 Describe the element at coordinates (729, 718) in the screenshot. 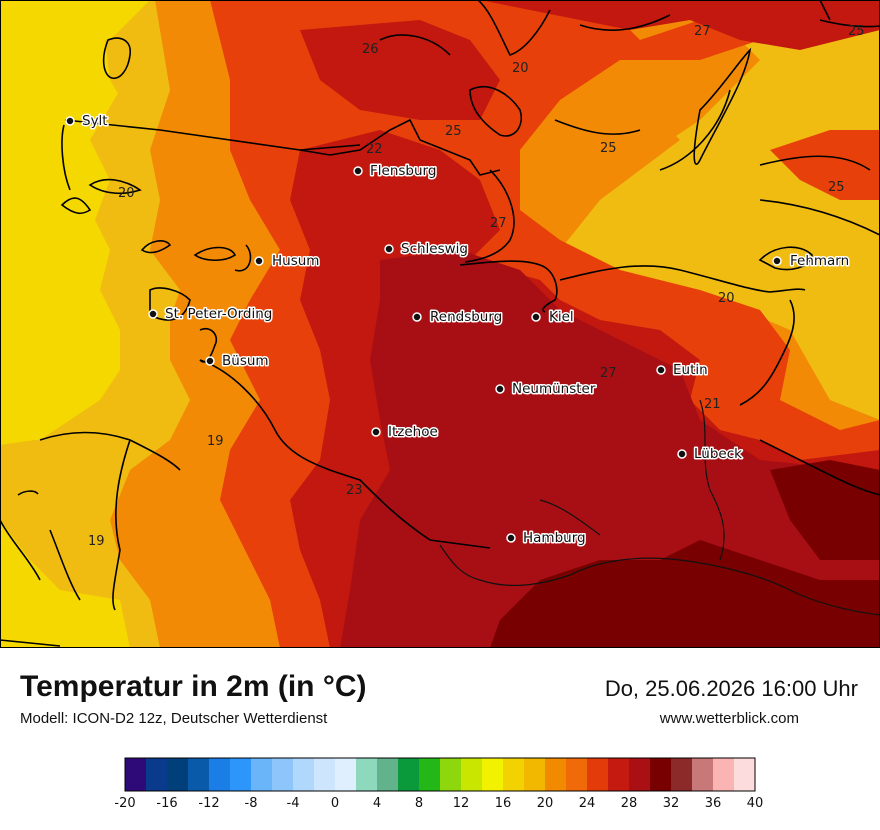

I see `website-link: www.wetterblick.com` at that location.